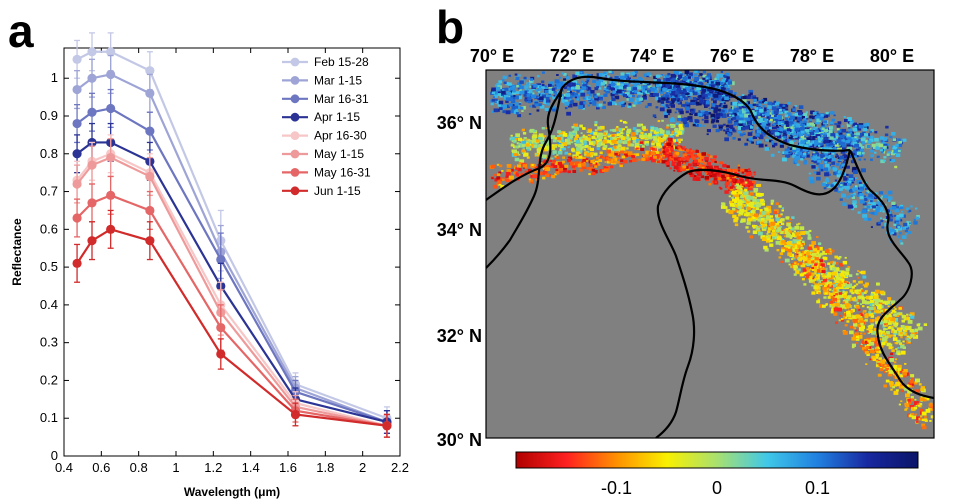  I want to click on legend-label: May 1-15, so click(339, 154).